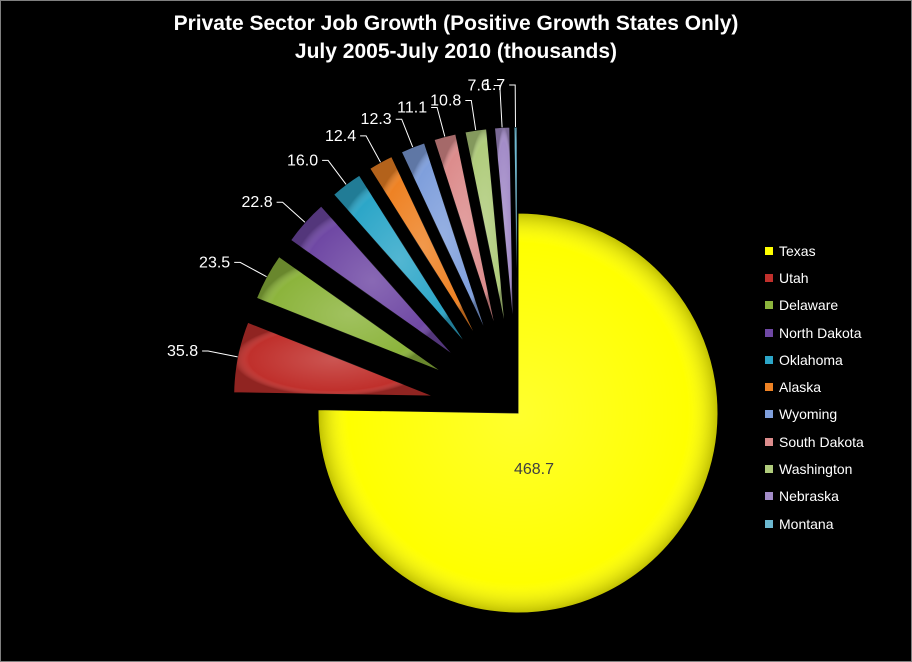 The width and height of the screenshot is (912, 662). I want to click on data-label-utah: 35.8, so click(182, 351).